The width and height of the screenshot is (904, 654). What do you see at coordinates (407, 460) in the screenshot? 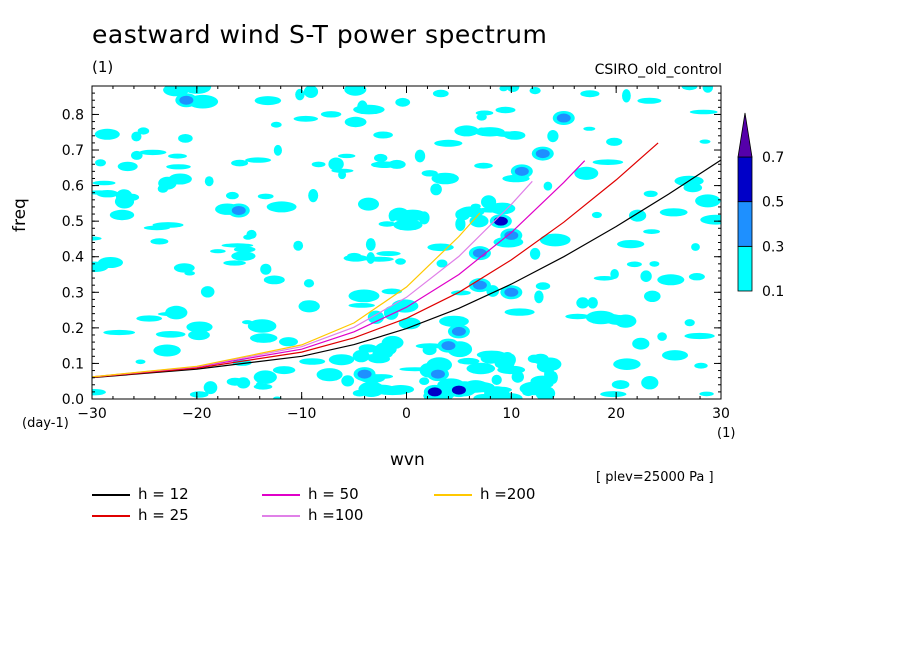
I see `x-axis-label: wvn` at bounding box center [407, 460].